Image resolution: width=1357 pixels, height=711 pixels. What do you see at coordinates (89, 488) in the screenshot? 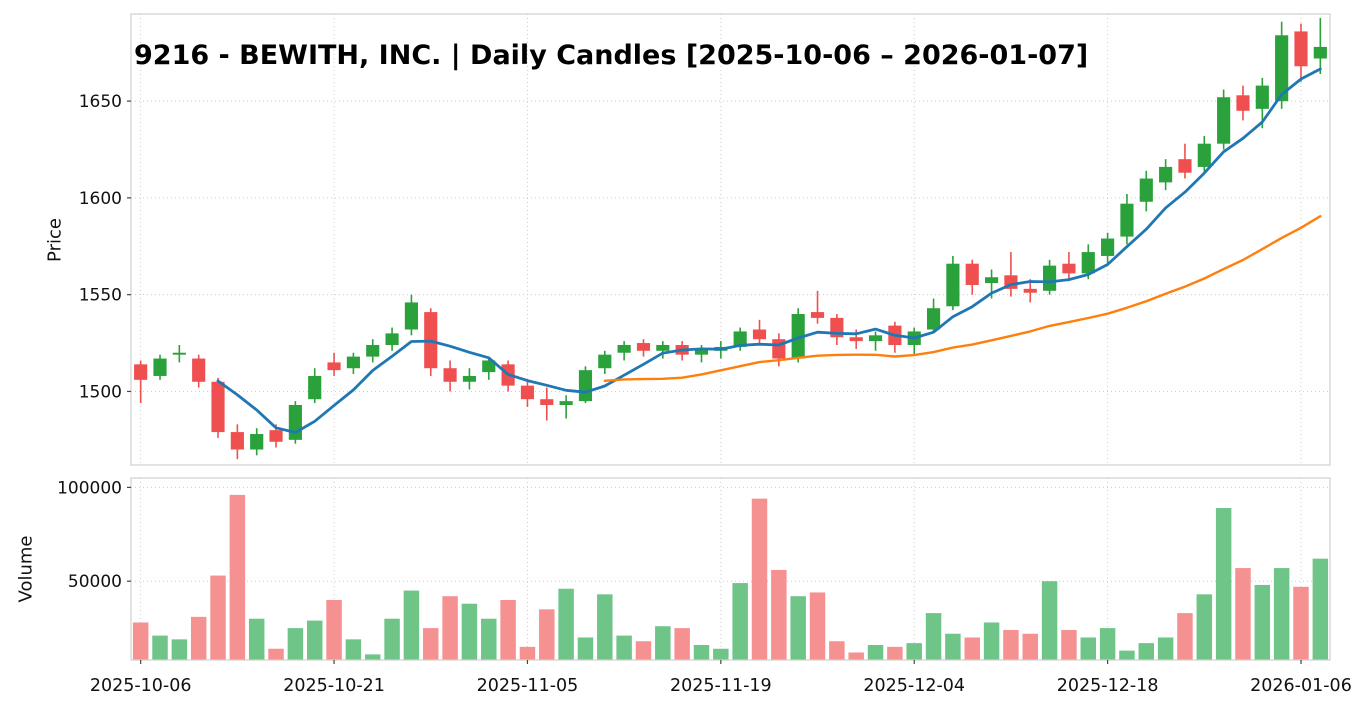
I see `volume-tick-label: 100000` at bounding box center [89, 488].